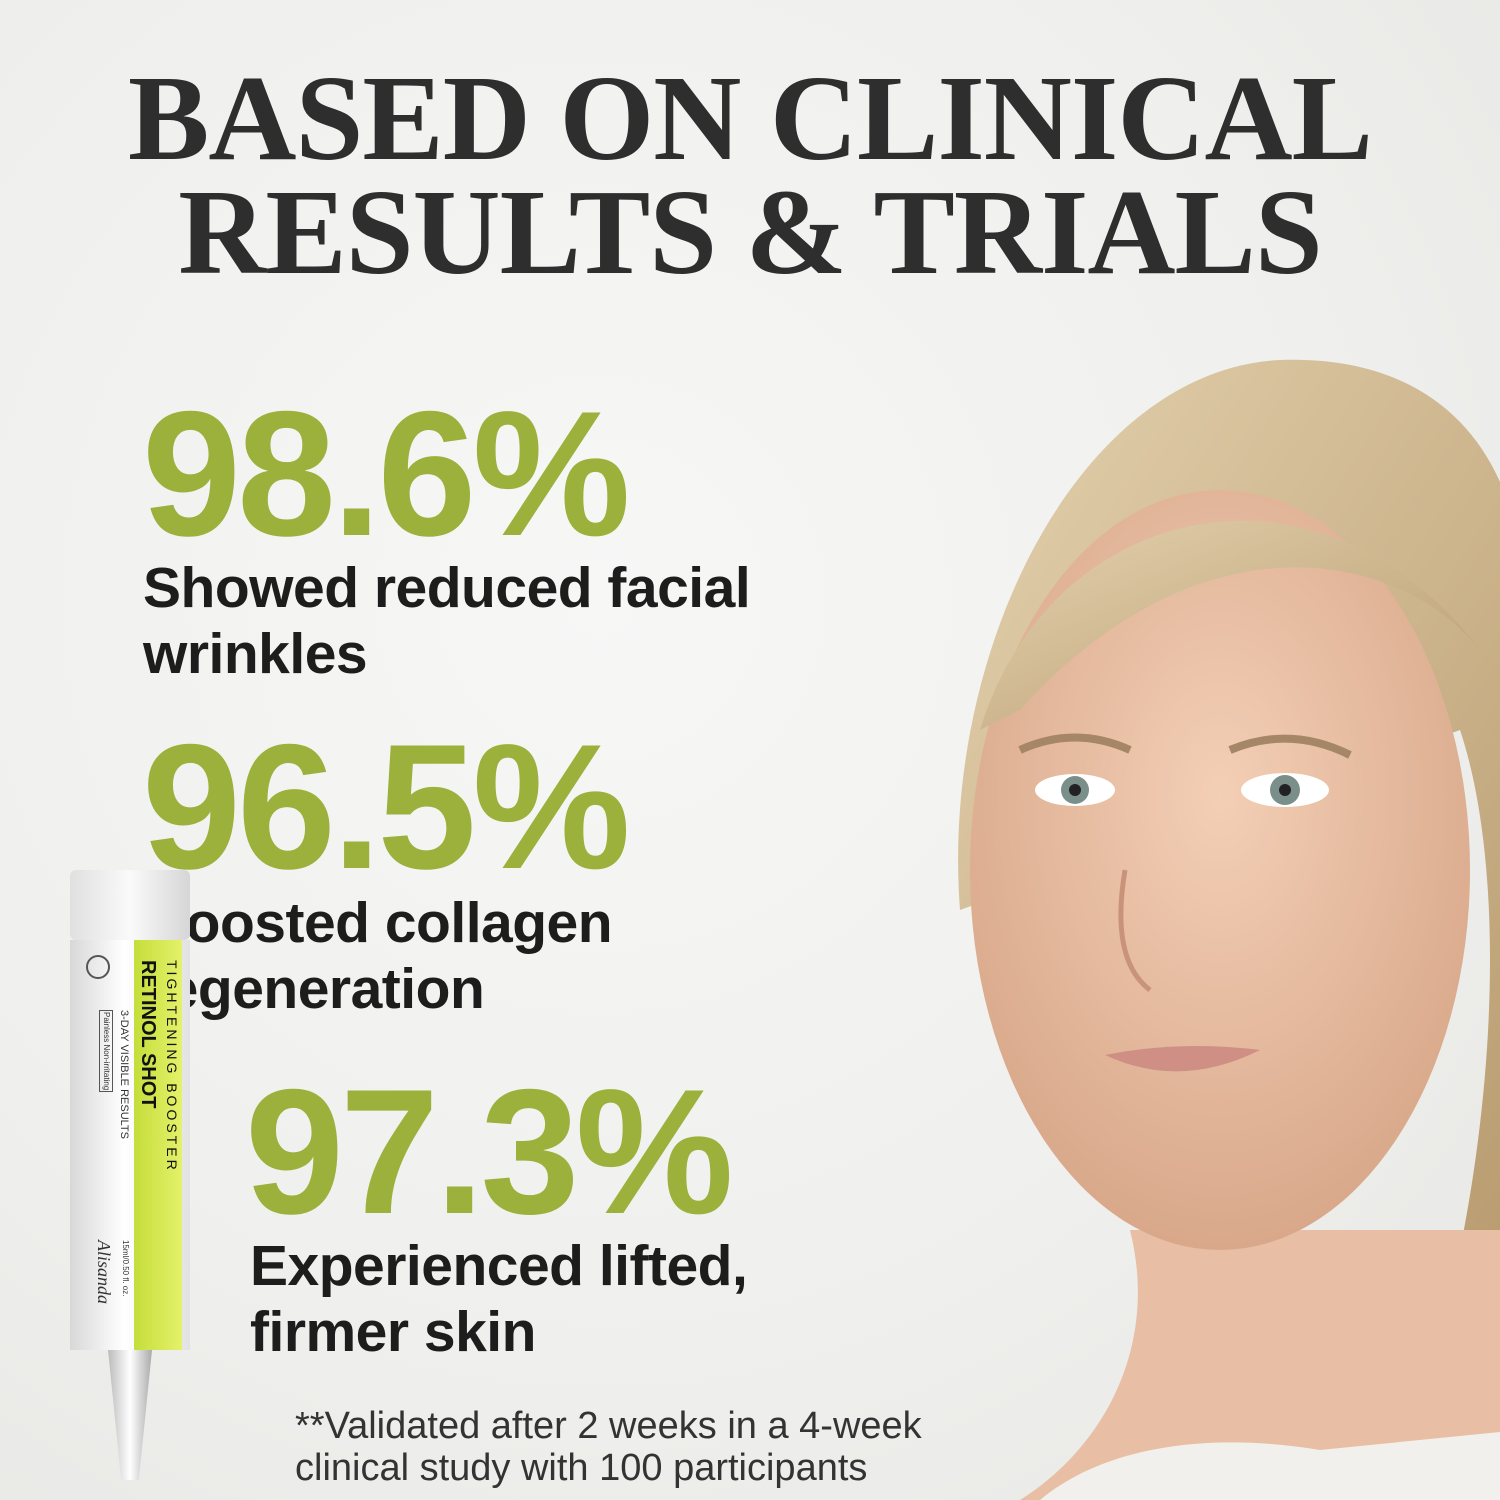  I want to click on tube-cap, so click(130, 905).